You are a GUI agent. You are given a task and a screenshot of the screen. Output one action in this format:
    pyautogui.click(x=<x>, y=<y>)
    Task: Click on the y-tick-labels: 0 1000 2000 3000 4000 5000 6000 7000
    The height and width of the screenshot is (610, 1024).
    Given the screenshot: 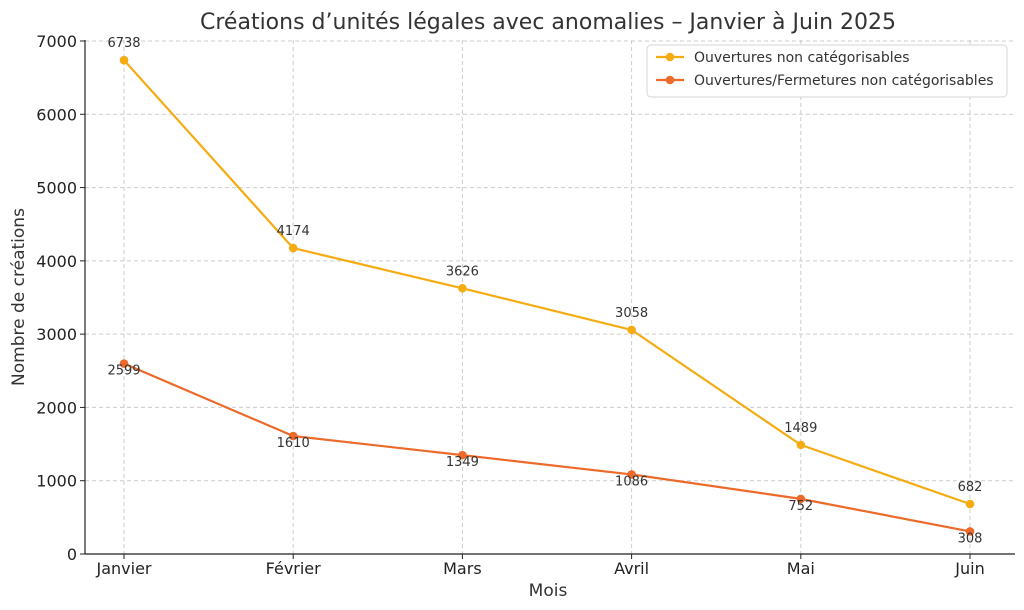 What is the action you would take?
    pyautogui.click(x=60, y=298)
    